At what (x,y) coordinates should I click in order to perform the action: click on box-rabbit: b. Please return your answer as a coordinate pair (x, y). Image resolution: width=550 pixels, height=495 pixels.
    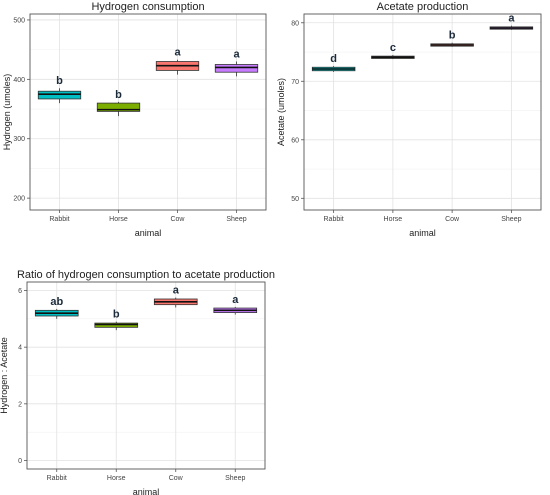
    Looking at the image, I should click on (59, 89).